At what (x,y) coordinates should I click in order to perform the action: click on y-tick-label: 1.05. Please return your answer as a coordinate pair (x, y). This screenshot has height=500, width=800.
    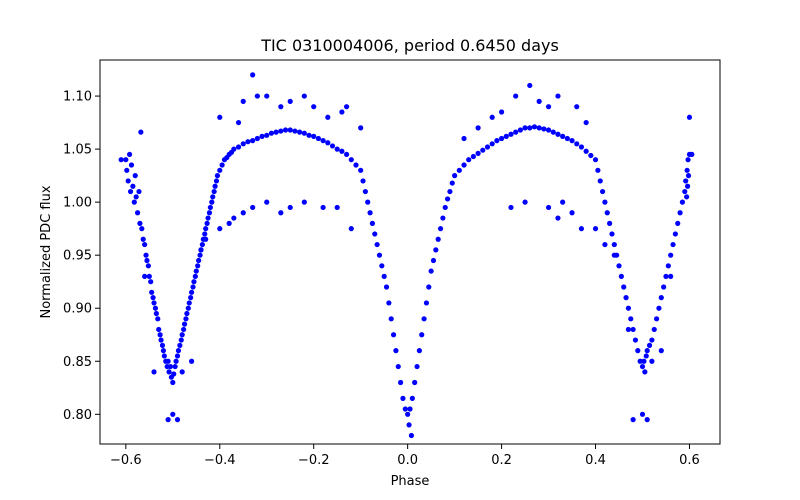
    Looking at the image, I should click on (77, 150).